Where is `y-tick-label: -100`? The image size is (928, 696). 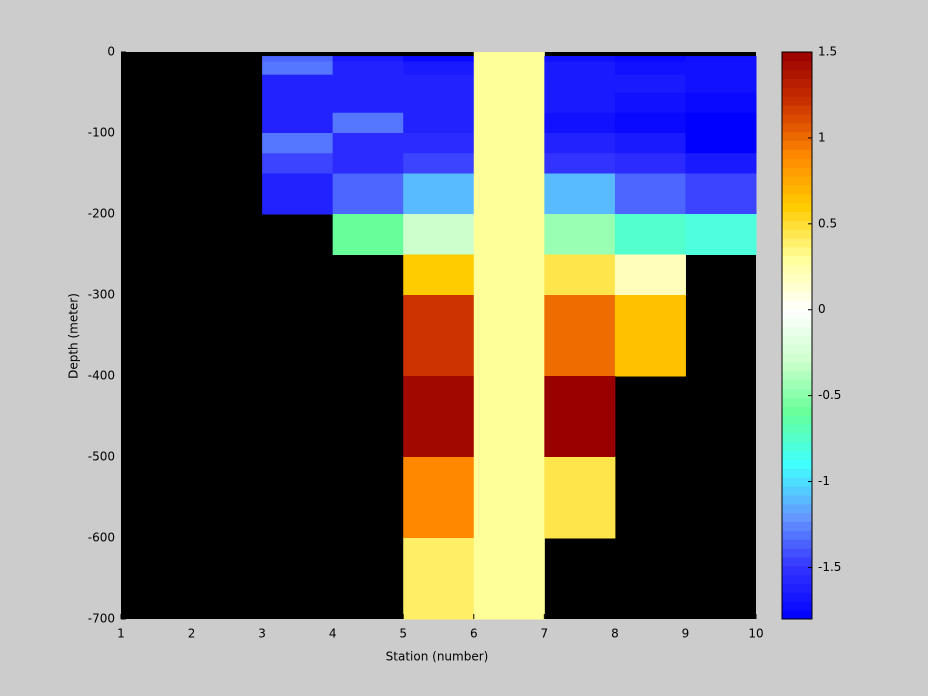 y-tick-label: -100 is located at coordinates (101, 133).